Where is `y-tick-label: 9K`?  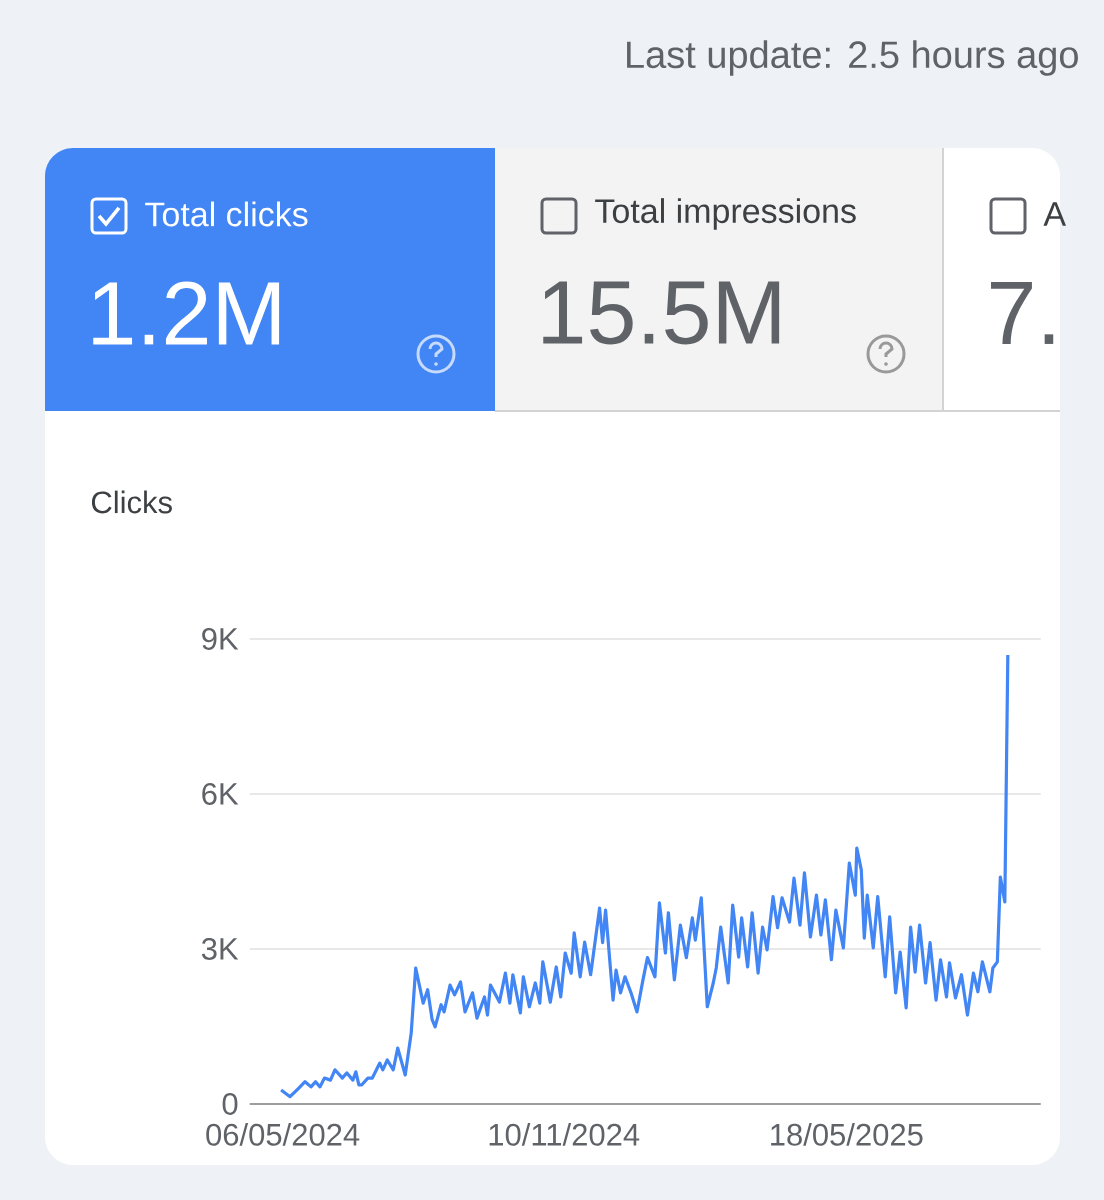
y-tick-label: 9K is located at coordinates (220, 638).